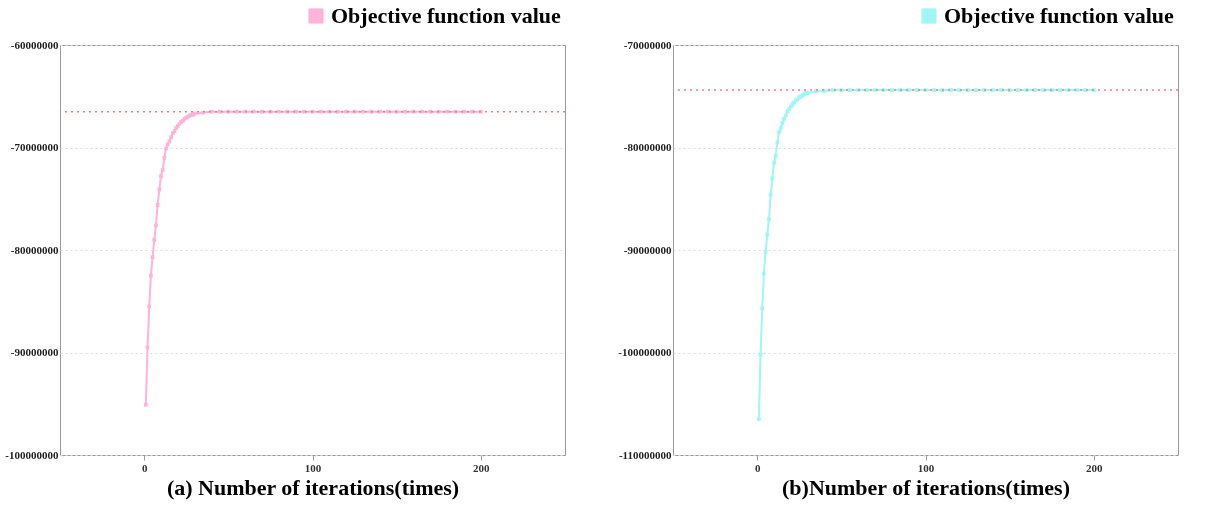 The image size is (1232, 515). Describe the element at coordinates (34, 44) in the screenshot. I see `y-tick-label: -60000000` at that location.